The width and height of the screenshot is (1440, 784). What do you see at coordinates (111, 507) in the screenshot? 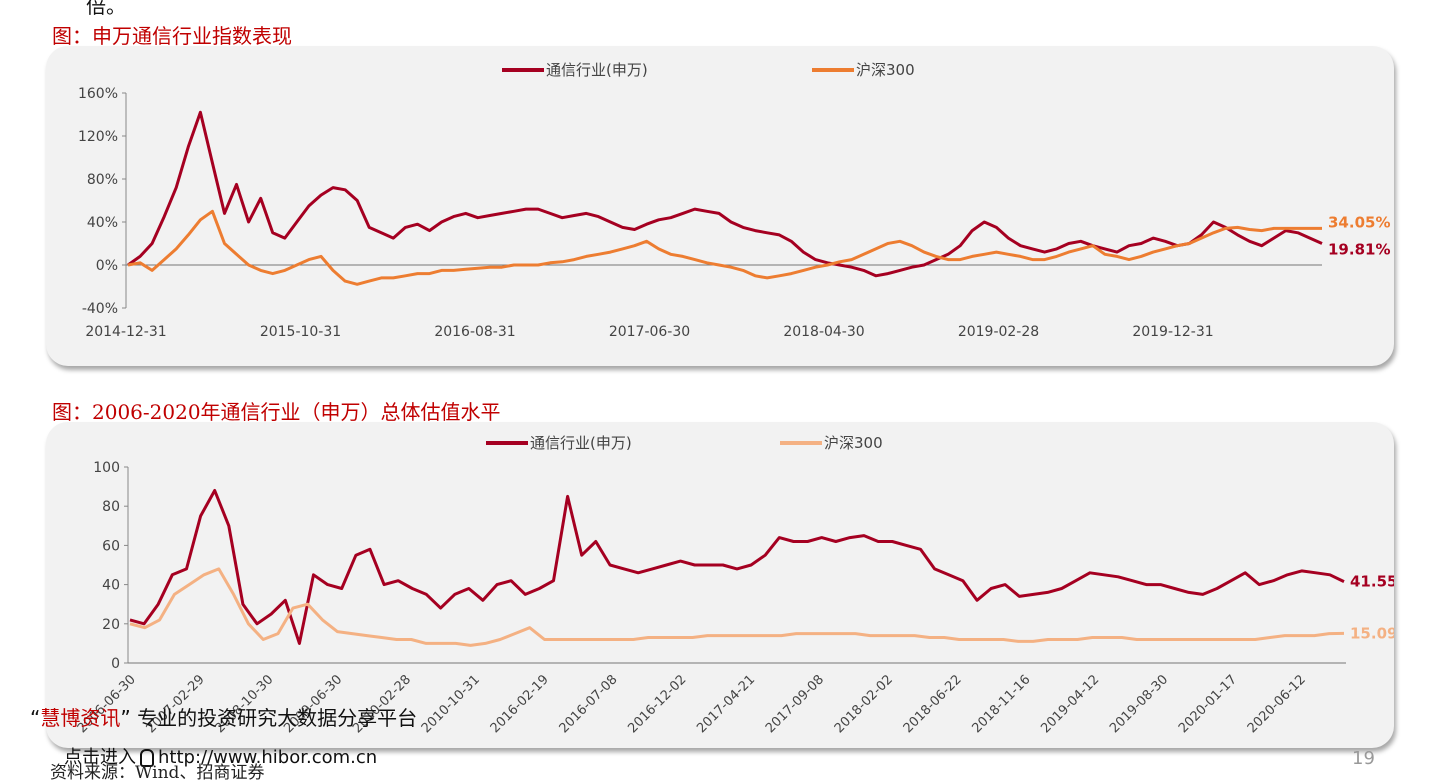
I see `chart2-y-tick-label: 80` at bounding box center [111, 507].